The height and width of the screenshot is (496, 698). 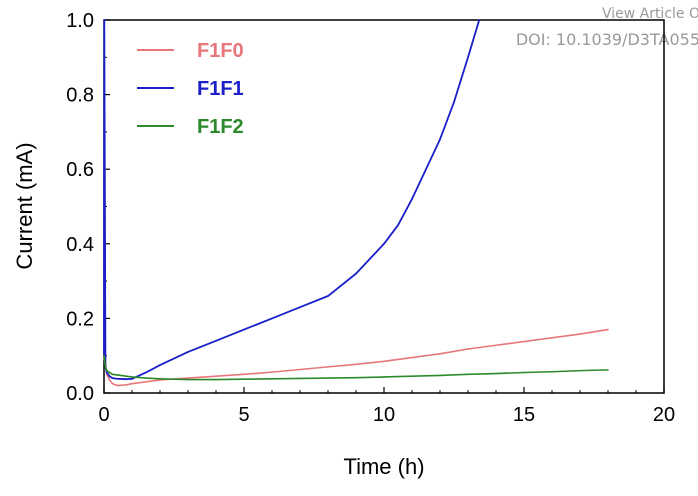 I want to click on y-tick-label: 1.0, so click(x=80, y=21).